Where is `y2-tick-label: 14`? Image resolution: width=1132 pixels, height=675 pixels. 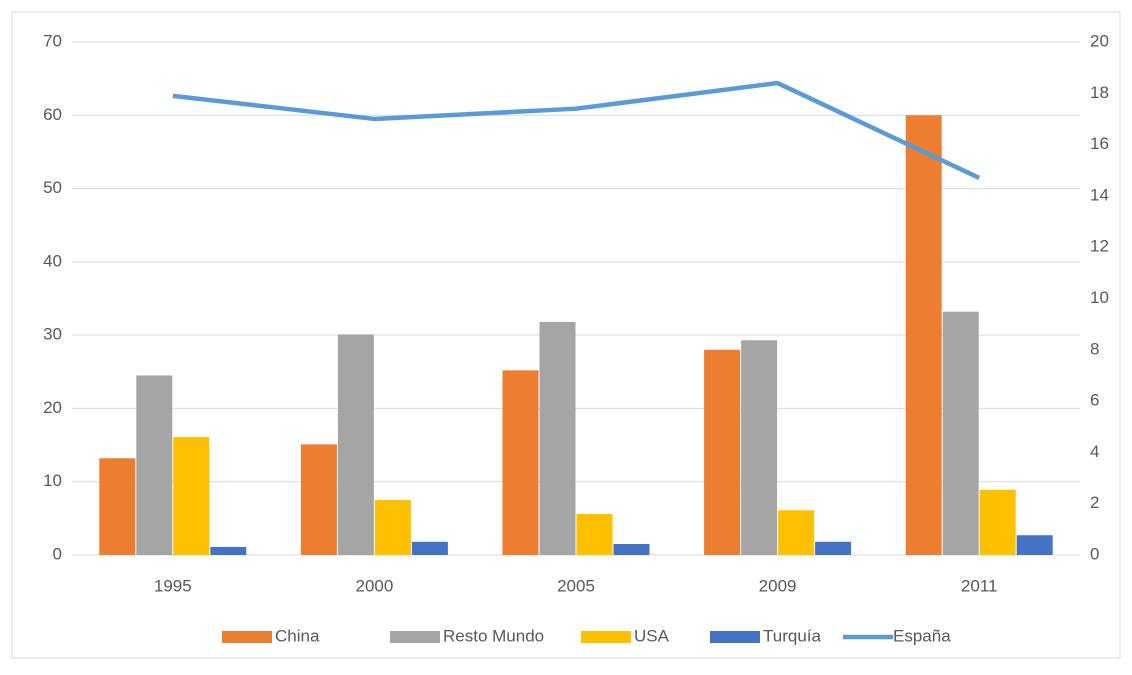
y2-tick-label: 14 is located at coordinates (1099, 194).